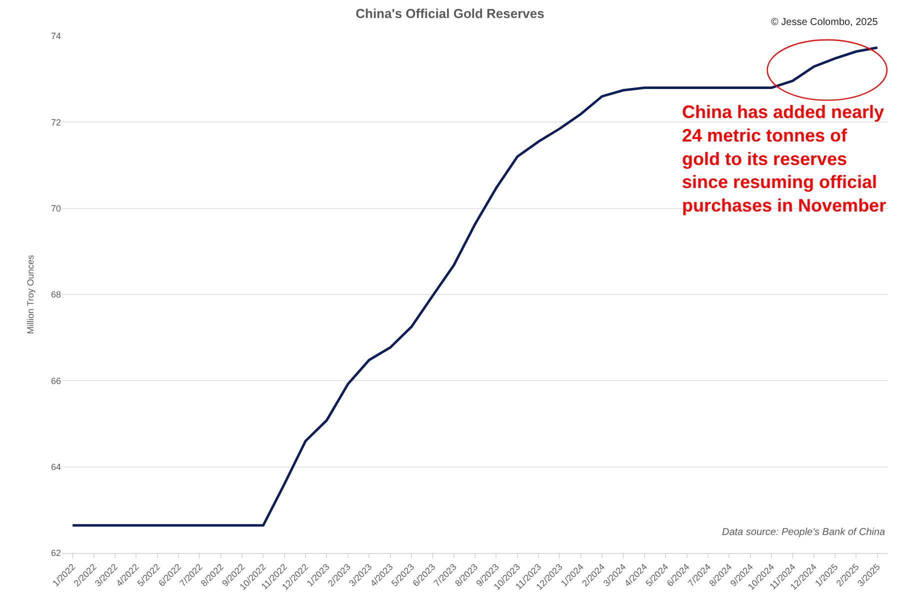 The width and height of the screenshot is (900, 604). I want to click on y-tick-label: 66, so click(55, 381).